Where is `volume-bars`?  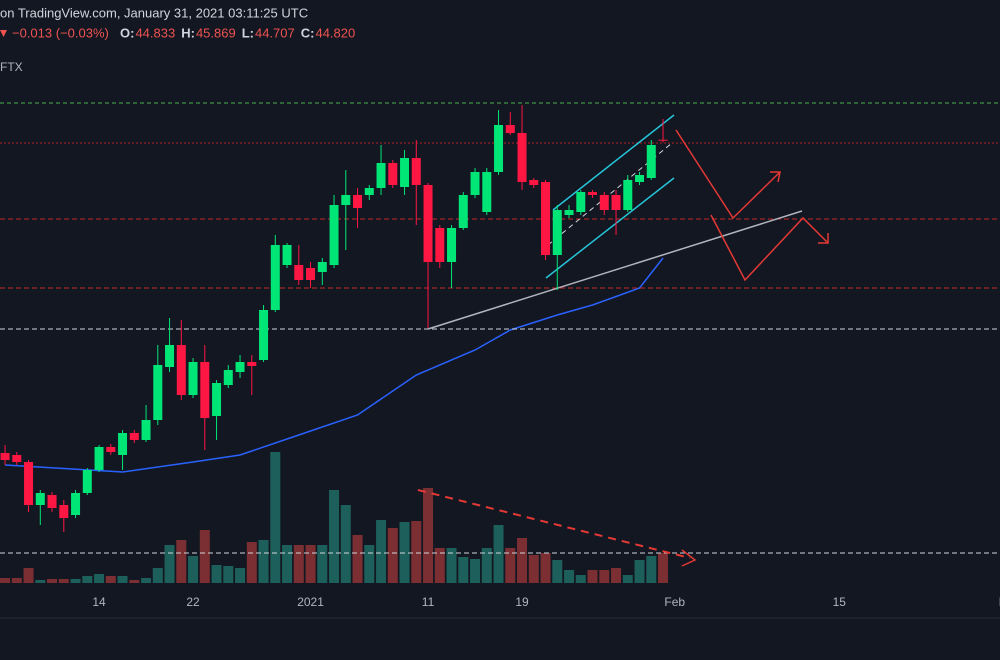
volume-bars is located at coordinates (334, 517).